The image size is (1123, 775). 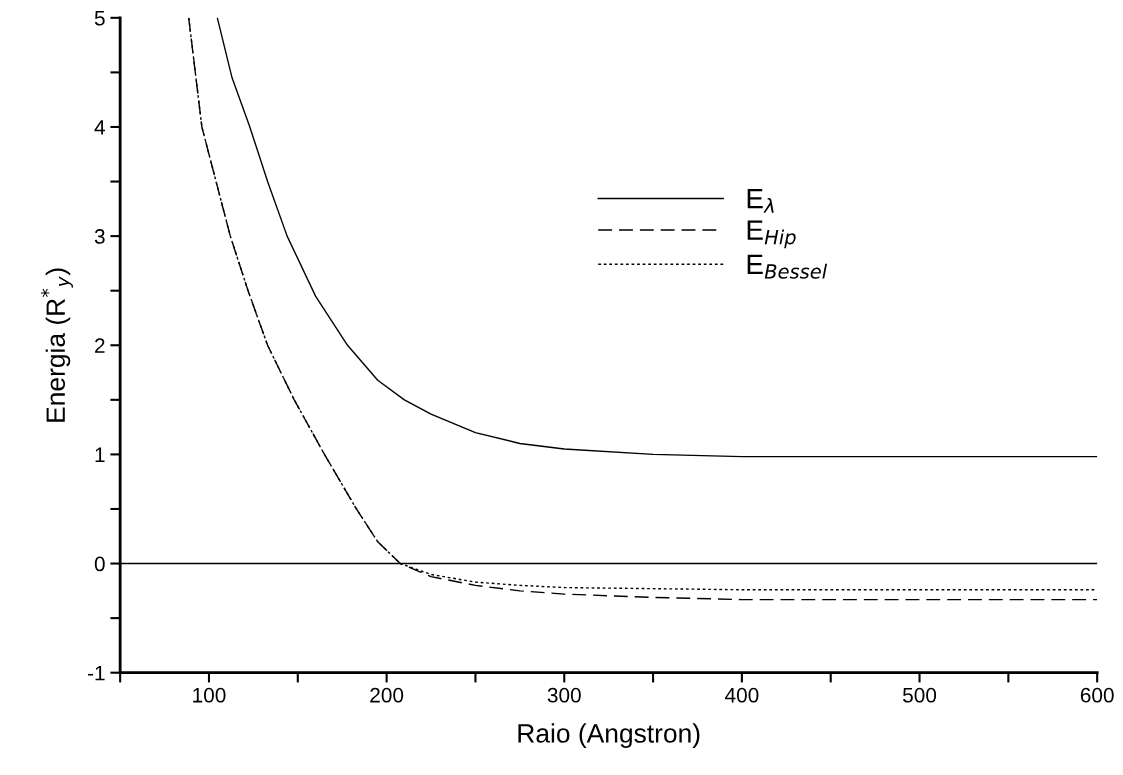 What do you see at coordinates (99, 18) in the screenshot?
I see `y-tick-label: 5` at bounding box center [99, 18].